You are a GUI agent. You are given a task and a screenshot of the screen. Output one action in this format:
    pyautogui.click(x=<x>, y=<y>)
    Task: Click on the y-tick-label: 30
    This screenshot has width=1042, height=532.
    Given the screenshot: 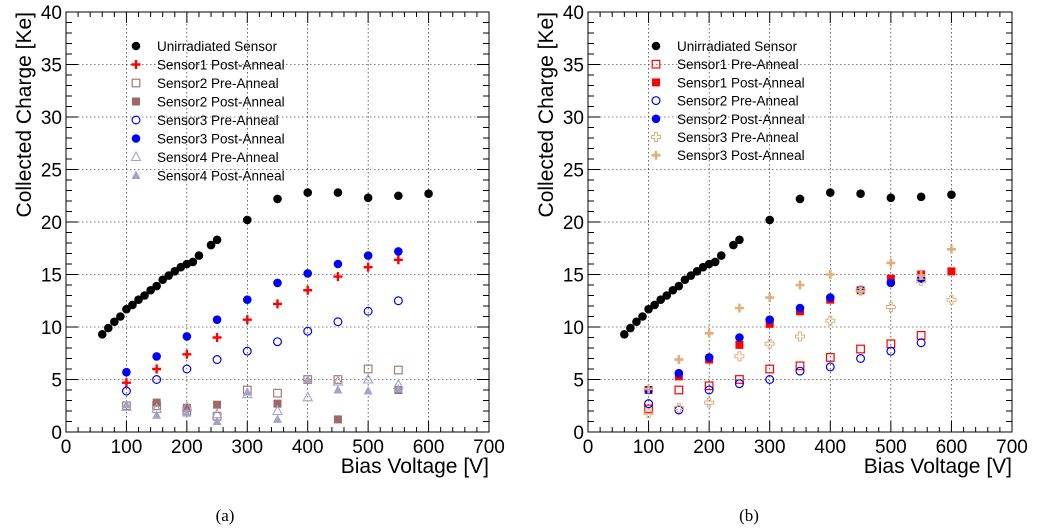 What is the action you would take?
    pyautogui.click(x=573, y=118)
    